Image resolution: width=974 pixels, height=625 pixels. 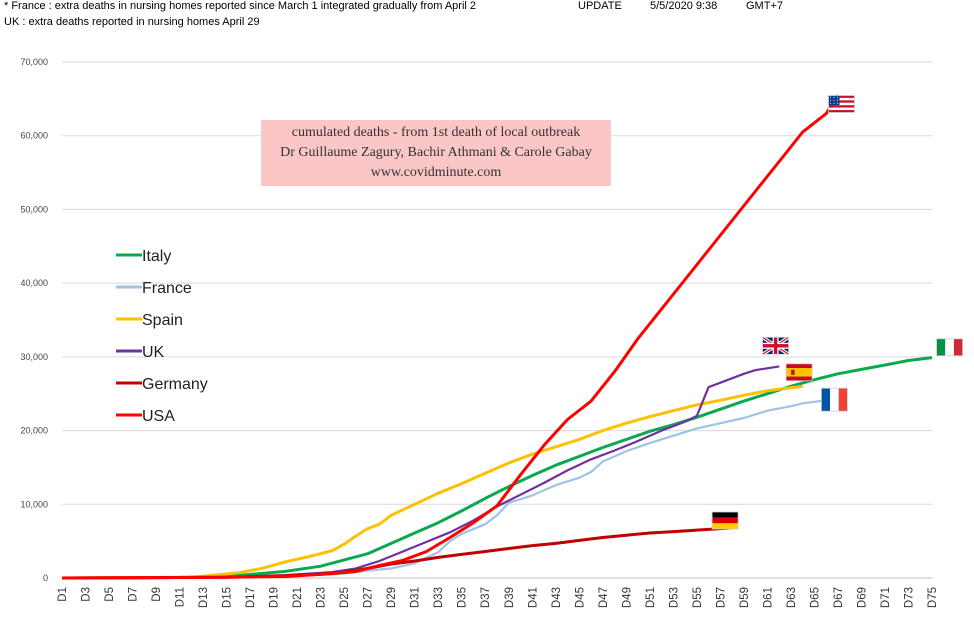 What do you see at coordinates (204, 597) in the screenshot?
I see `x-tick-label: D13` at bounding box center [204, 597].